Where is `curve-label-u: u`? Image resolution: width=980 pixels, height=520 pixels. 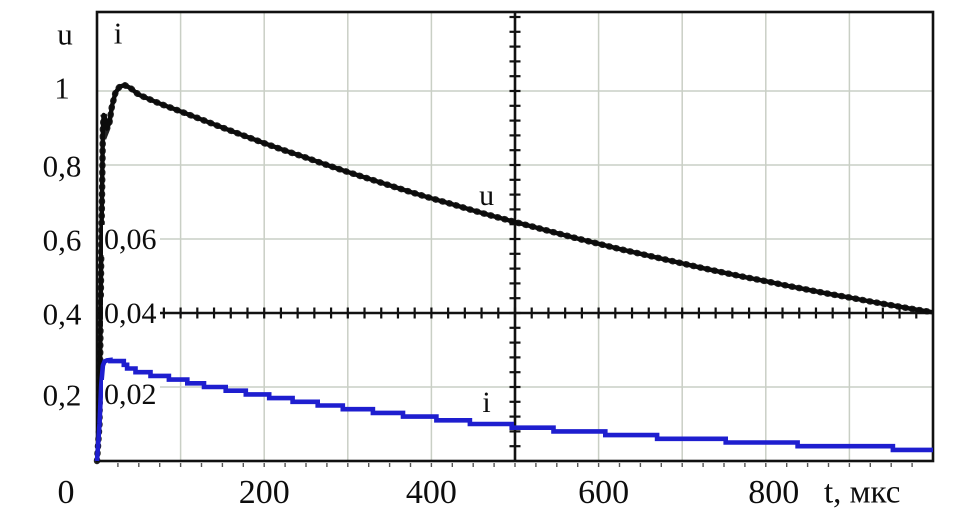
curve-label-u: u is located at coordinates (487, 196).